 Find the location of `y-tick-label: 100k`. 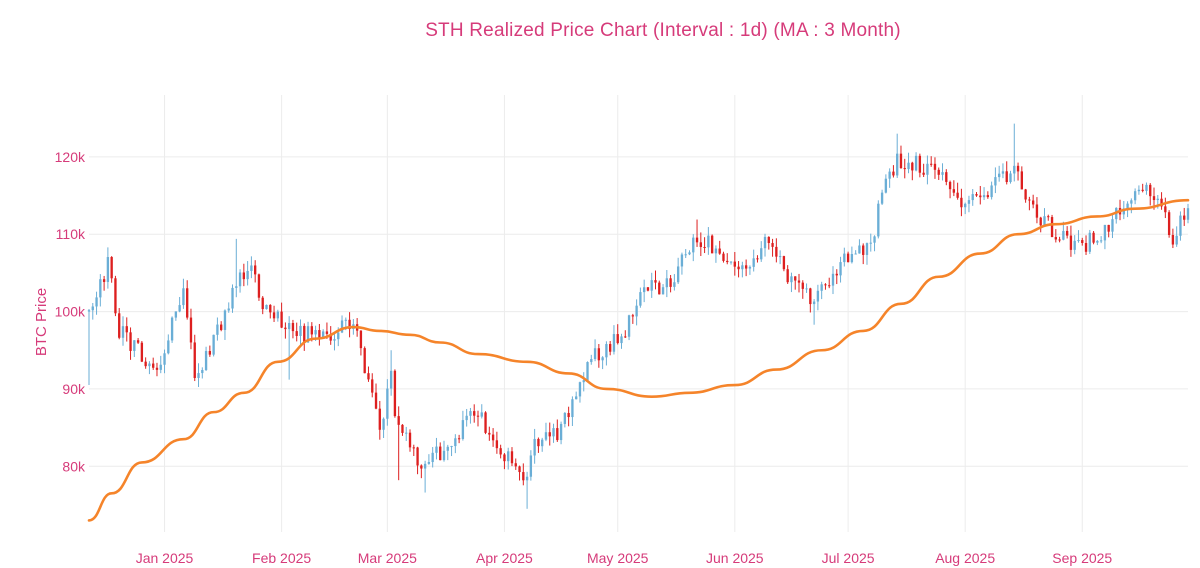

y-tick-label: 100k is located at coordinates (70, 312).